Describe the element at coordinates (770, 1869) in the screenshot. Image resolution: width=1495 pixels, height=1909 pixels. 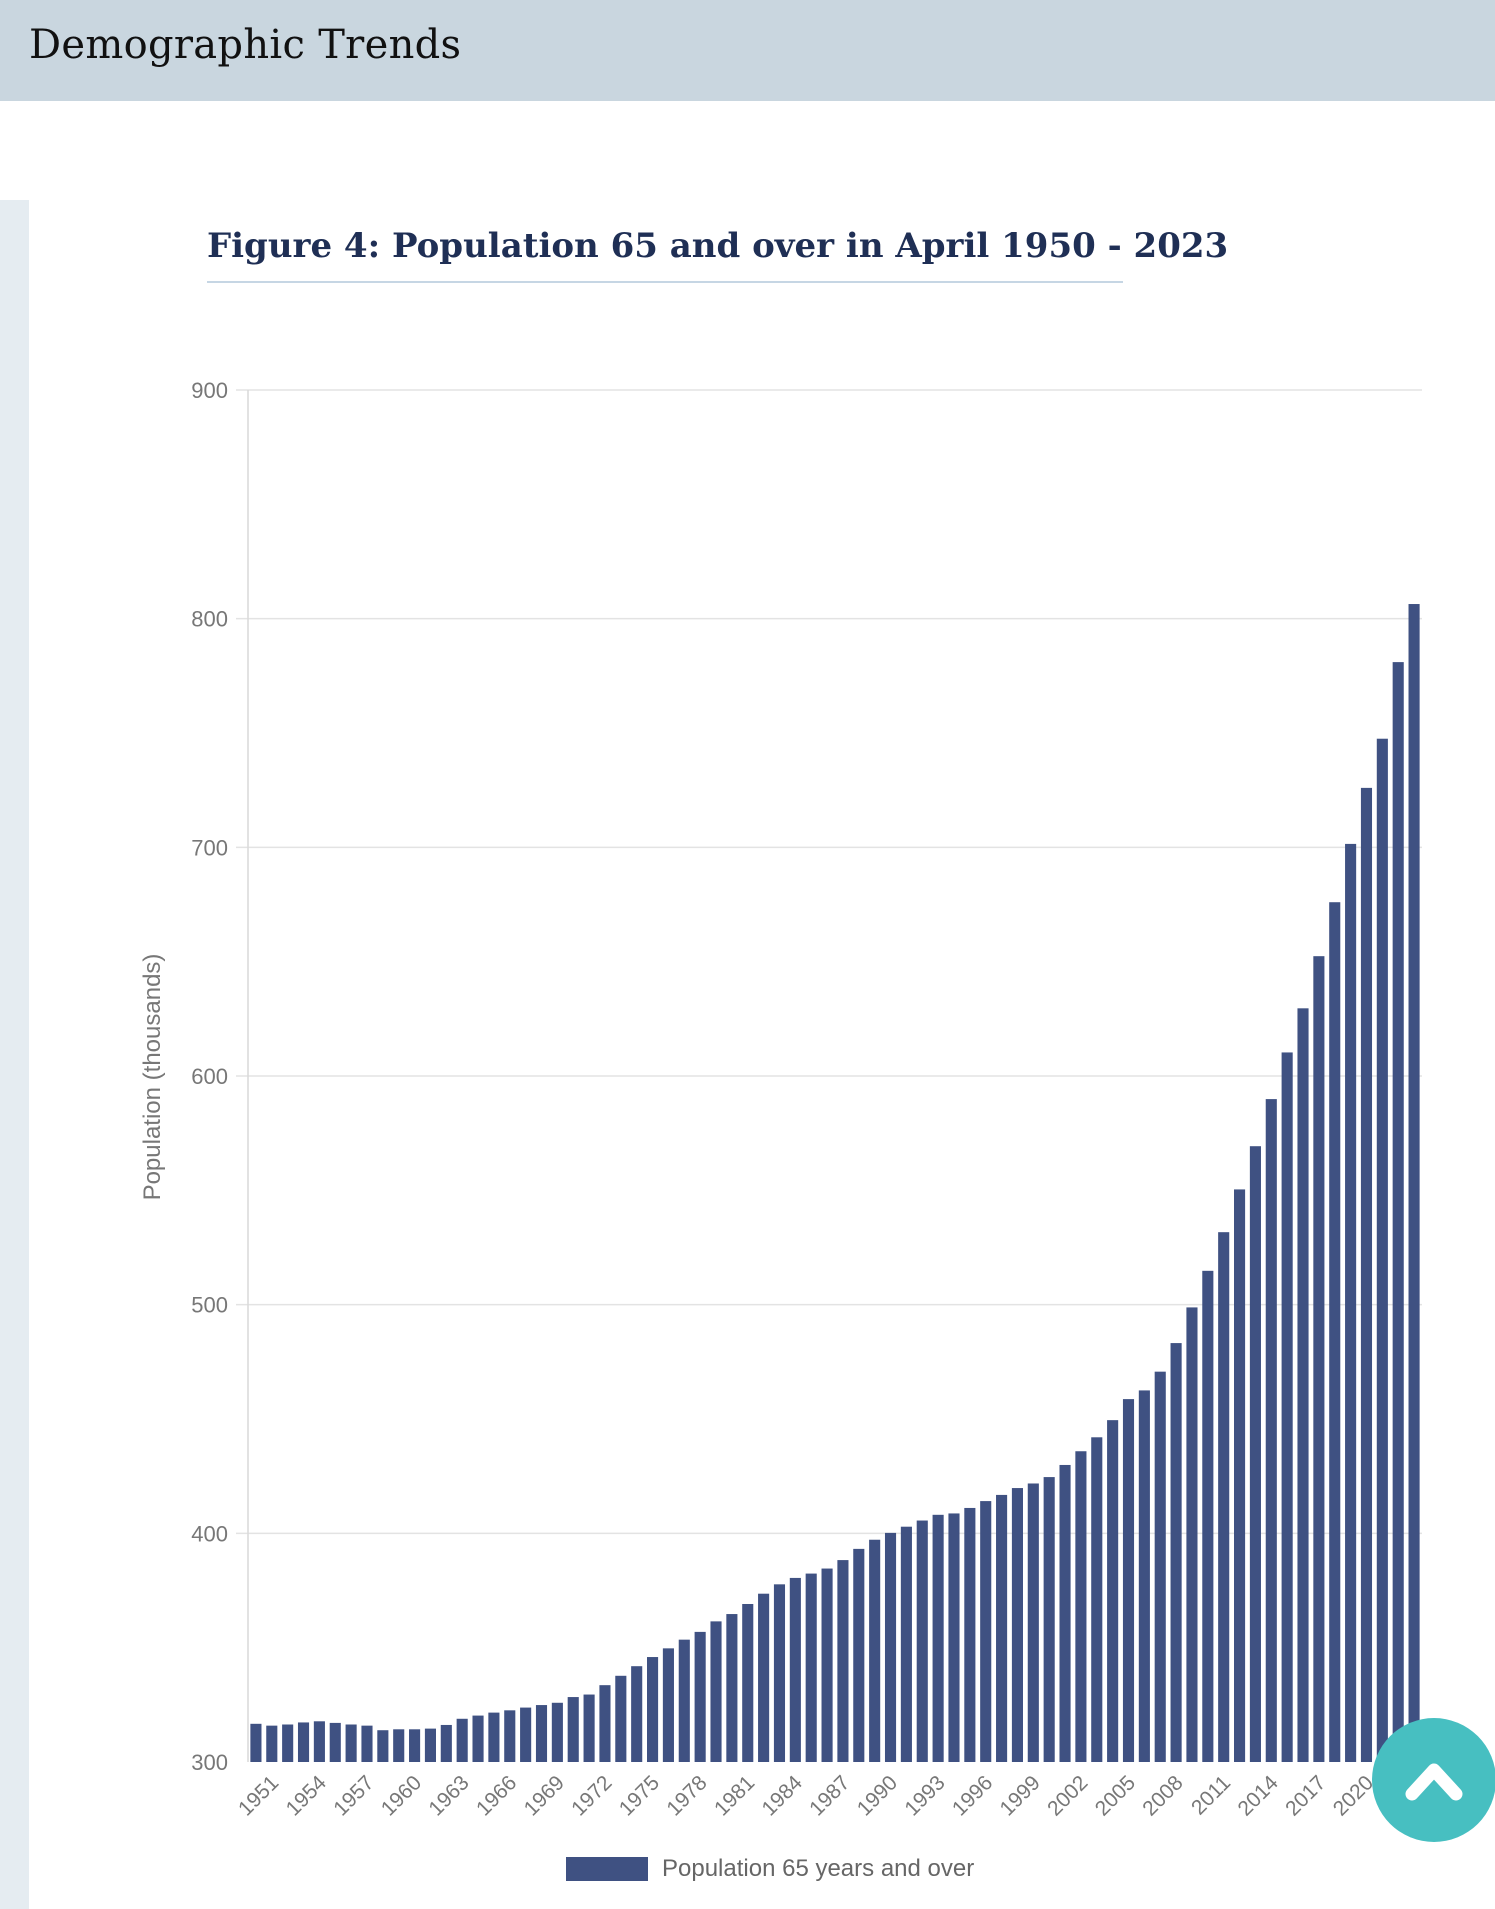
I see `chart-legend: Population 65 years and over` at that location.